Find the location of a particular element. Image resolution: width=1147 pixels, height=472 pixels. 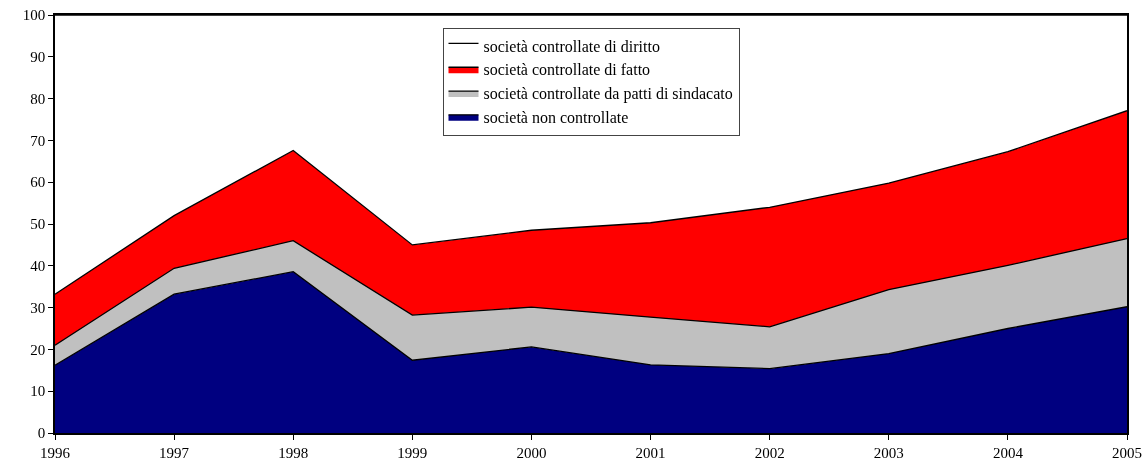

y-tick-label: 0 is located at coordinates (41, 433).